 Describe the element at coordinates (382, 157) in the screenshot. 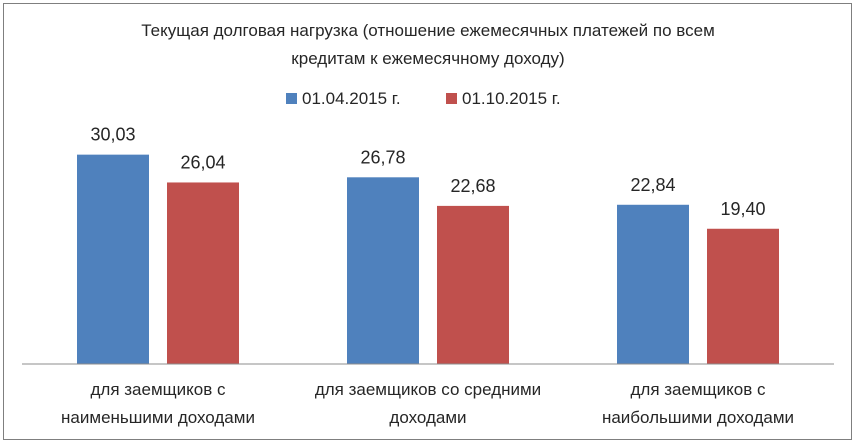

I see `data-label-series-1-category-2: 26,78` at that location.